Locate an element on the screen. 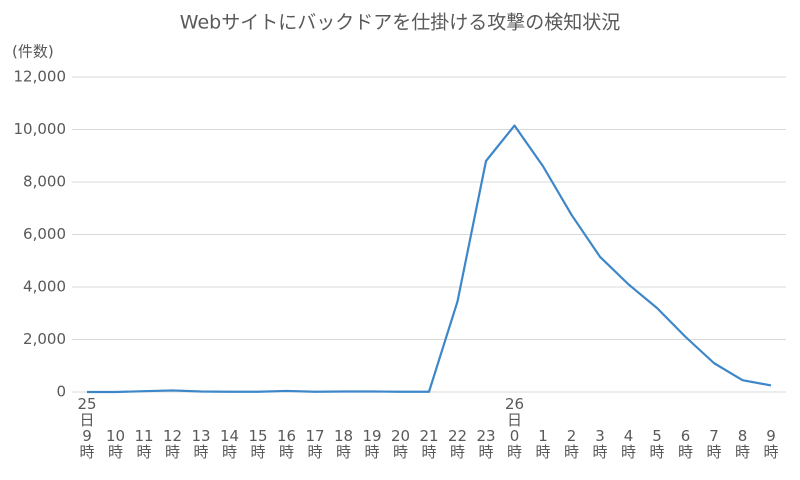 This screenshot has width=800, height=480. x-tick-label: 16 時 is located at coordinates (286, 444).